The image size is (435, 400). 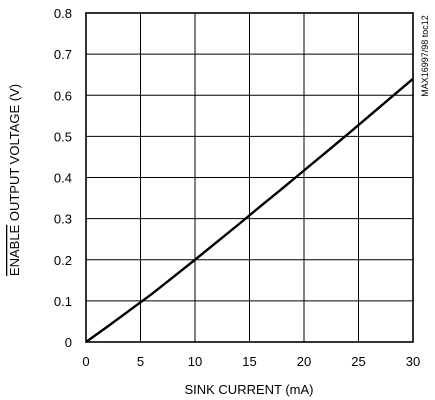 I want to click on y-axis-label-rest: OUTPUT VOLTAGE (V), so click(x=14, y=154).